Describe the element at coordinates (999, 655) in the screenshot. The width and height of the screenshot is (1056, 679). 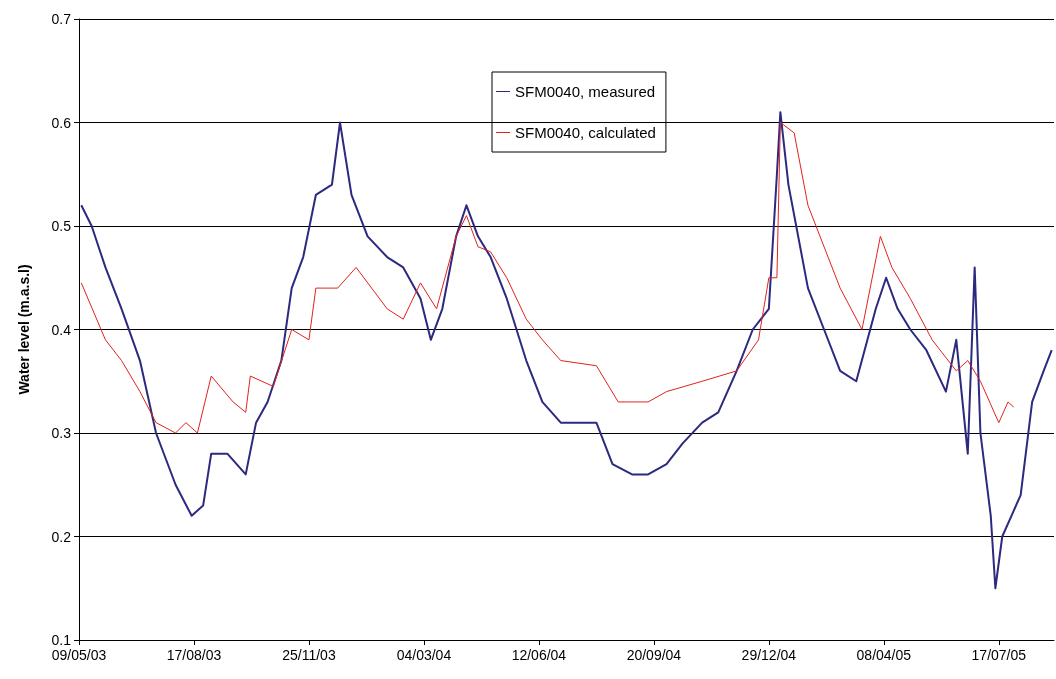
I see `x-tick-label: 17/07/05` at that location.